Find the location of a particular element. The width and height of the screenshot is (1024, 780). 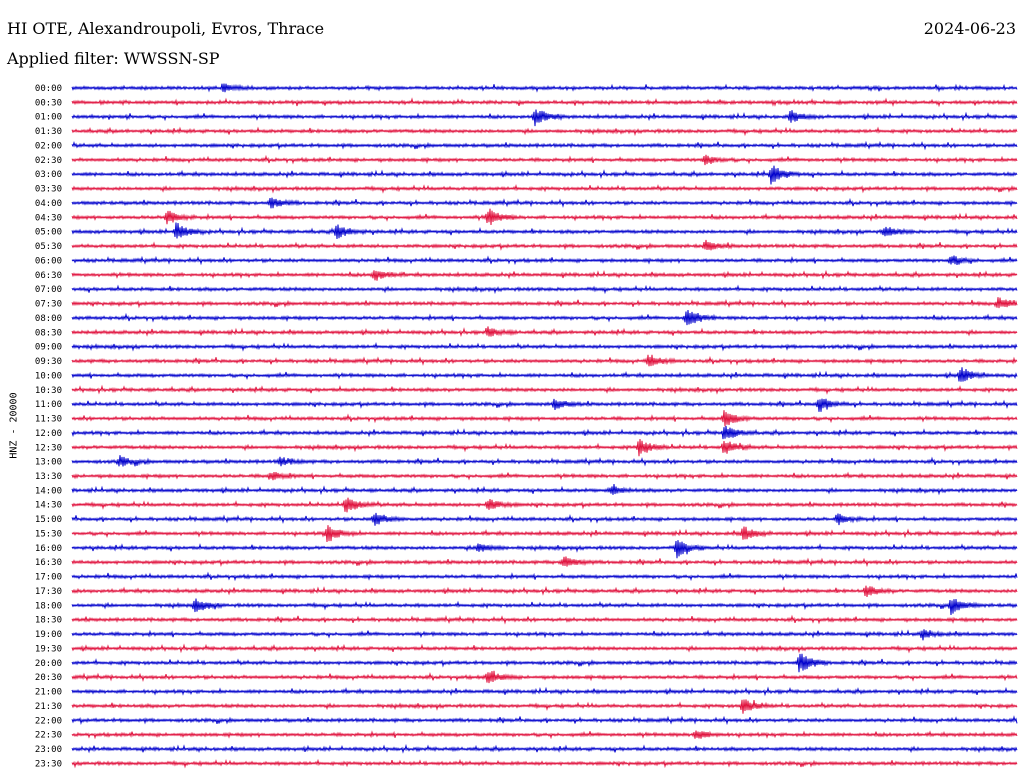

time-tick-label: 22:00 is located at coordinates (48, 721).